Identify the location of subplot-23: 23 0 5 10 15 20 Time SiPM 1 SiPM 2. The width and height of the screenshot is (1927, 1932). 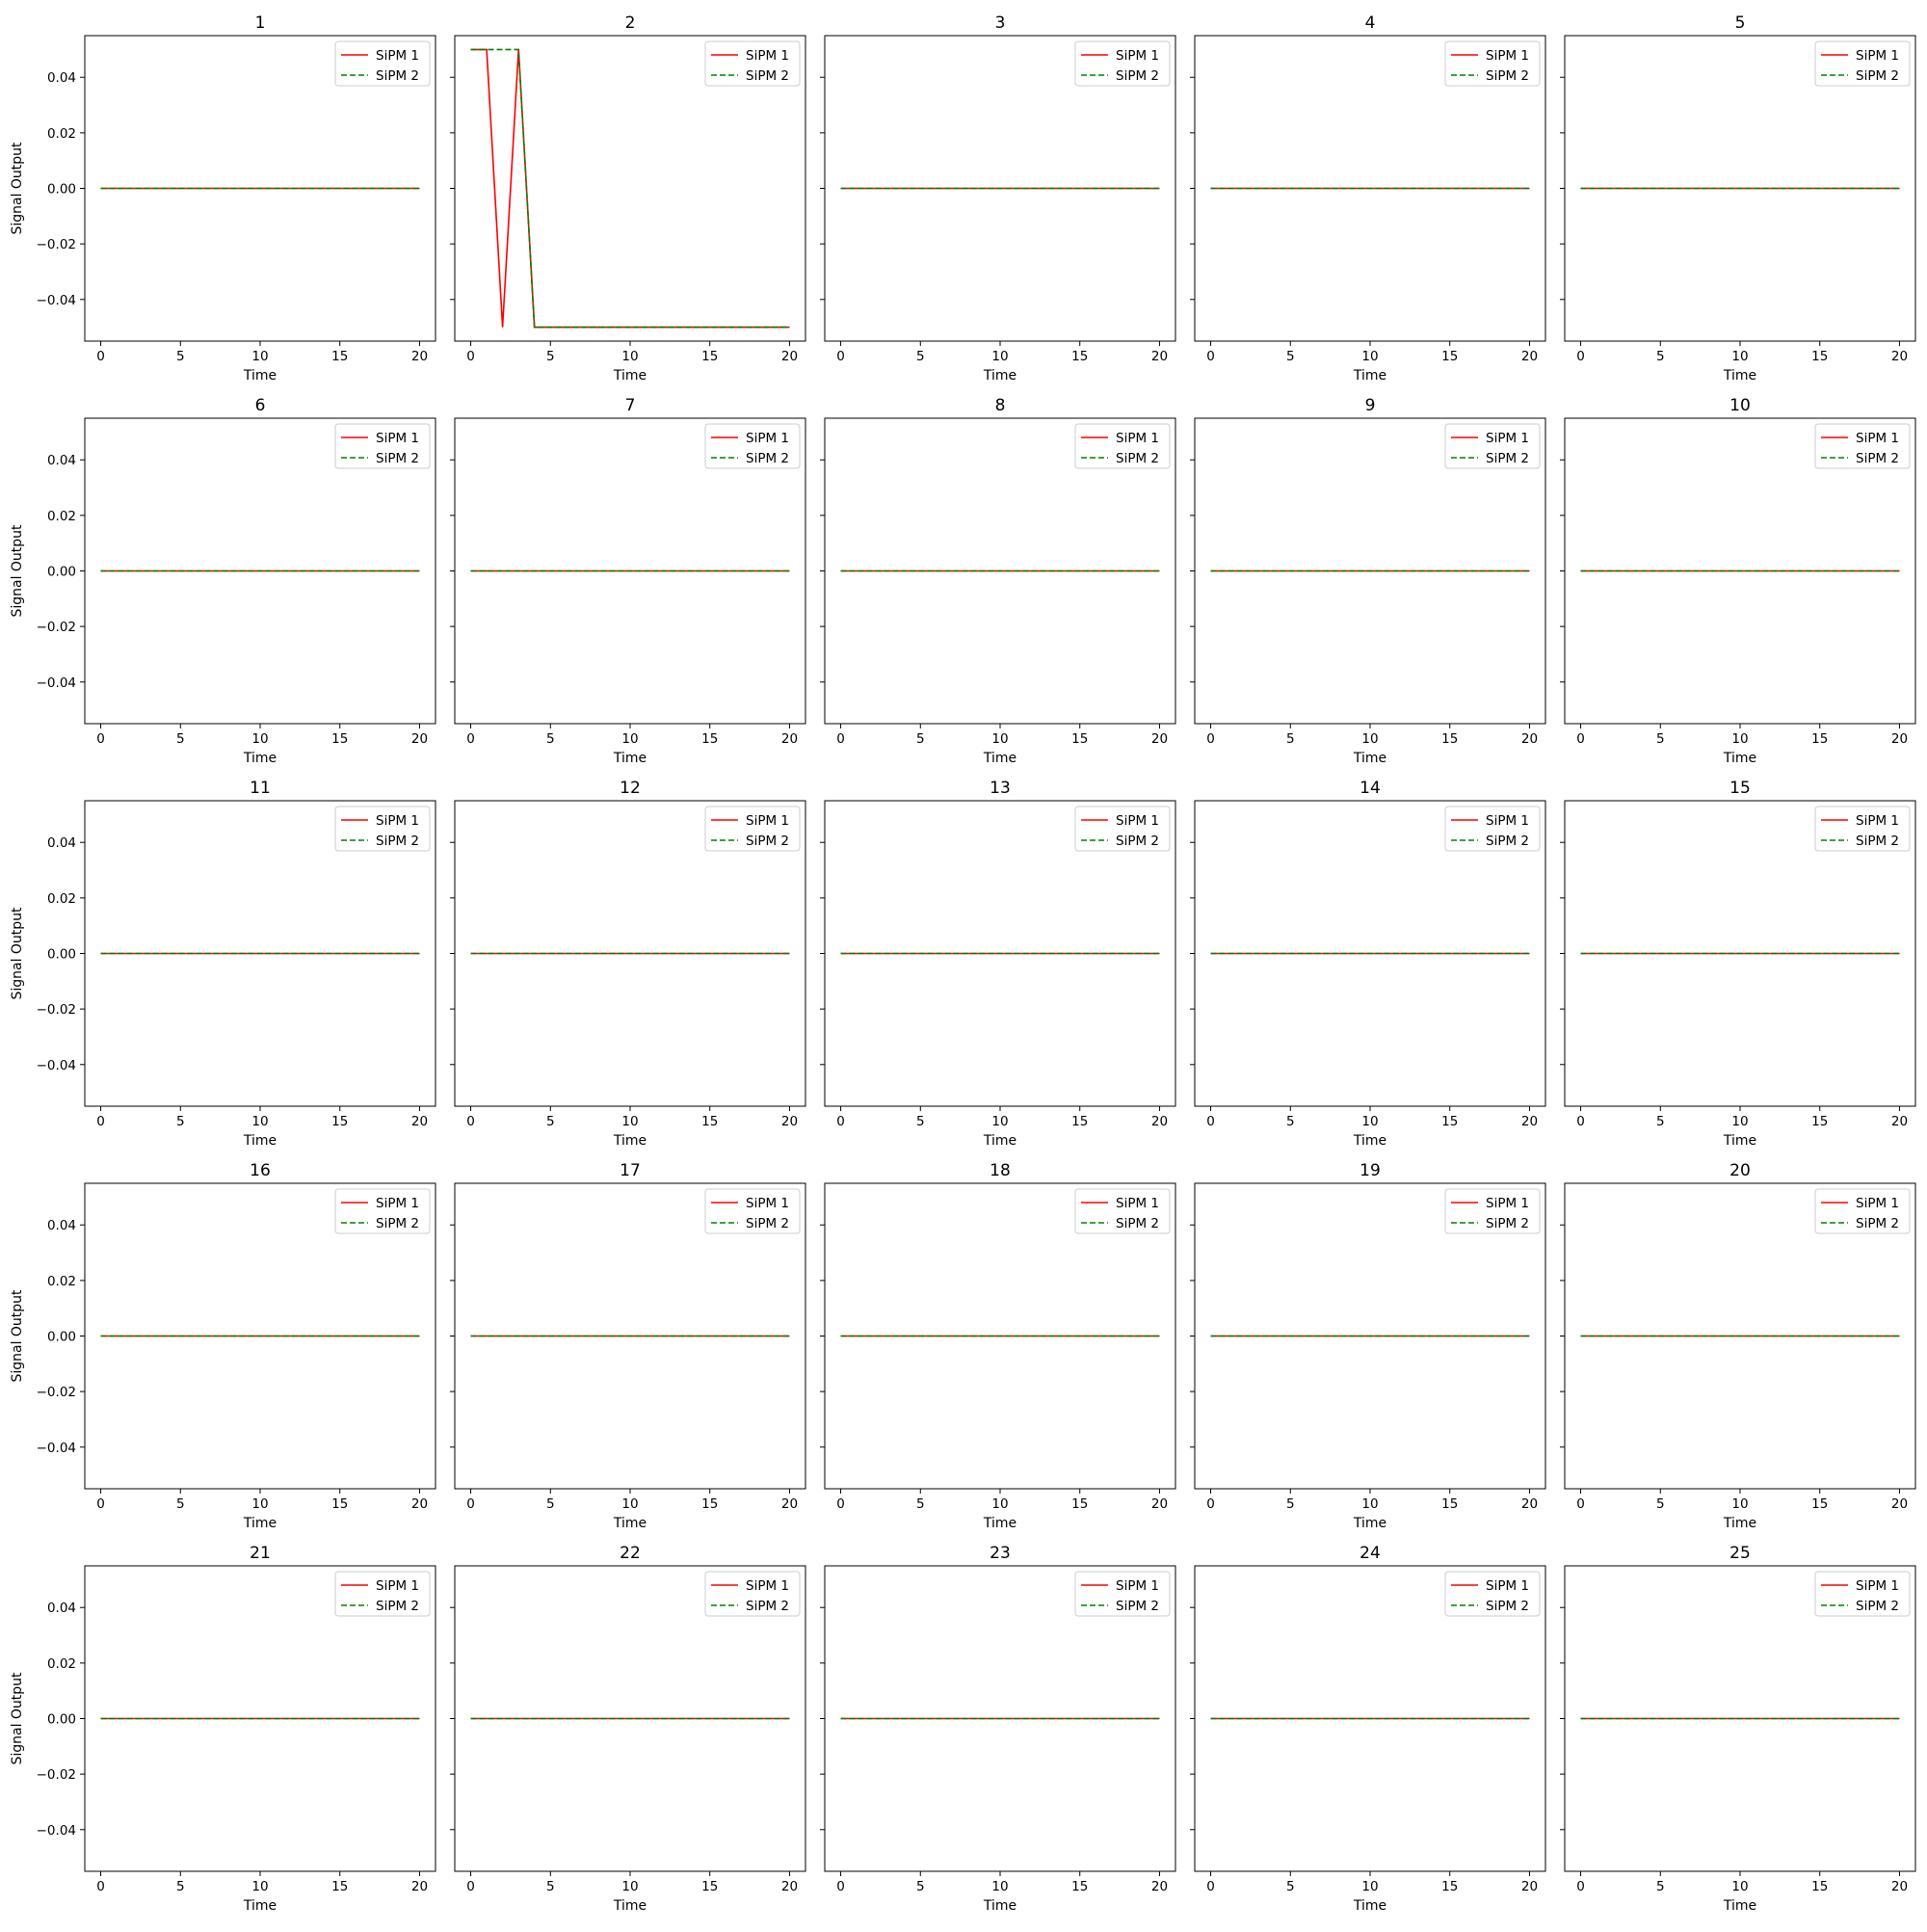
(998, 1729).